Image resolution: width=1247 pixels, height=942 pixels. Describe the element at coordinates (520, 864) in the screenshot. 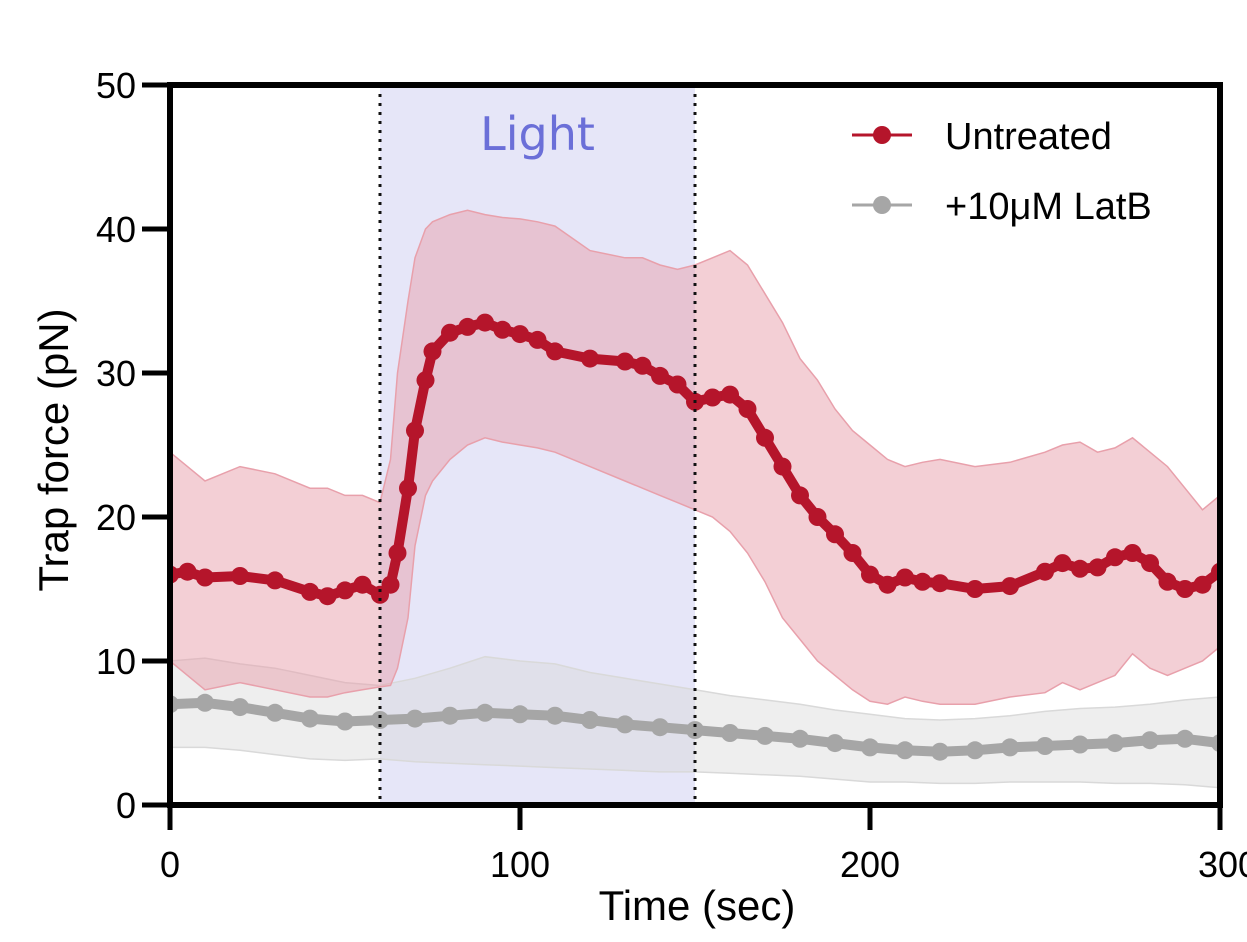

I see `x-tick-label: 100` at that location.